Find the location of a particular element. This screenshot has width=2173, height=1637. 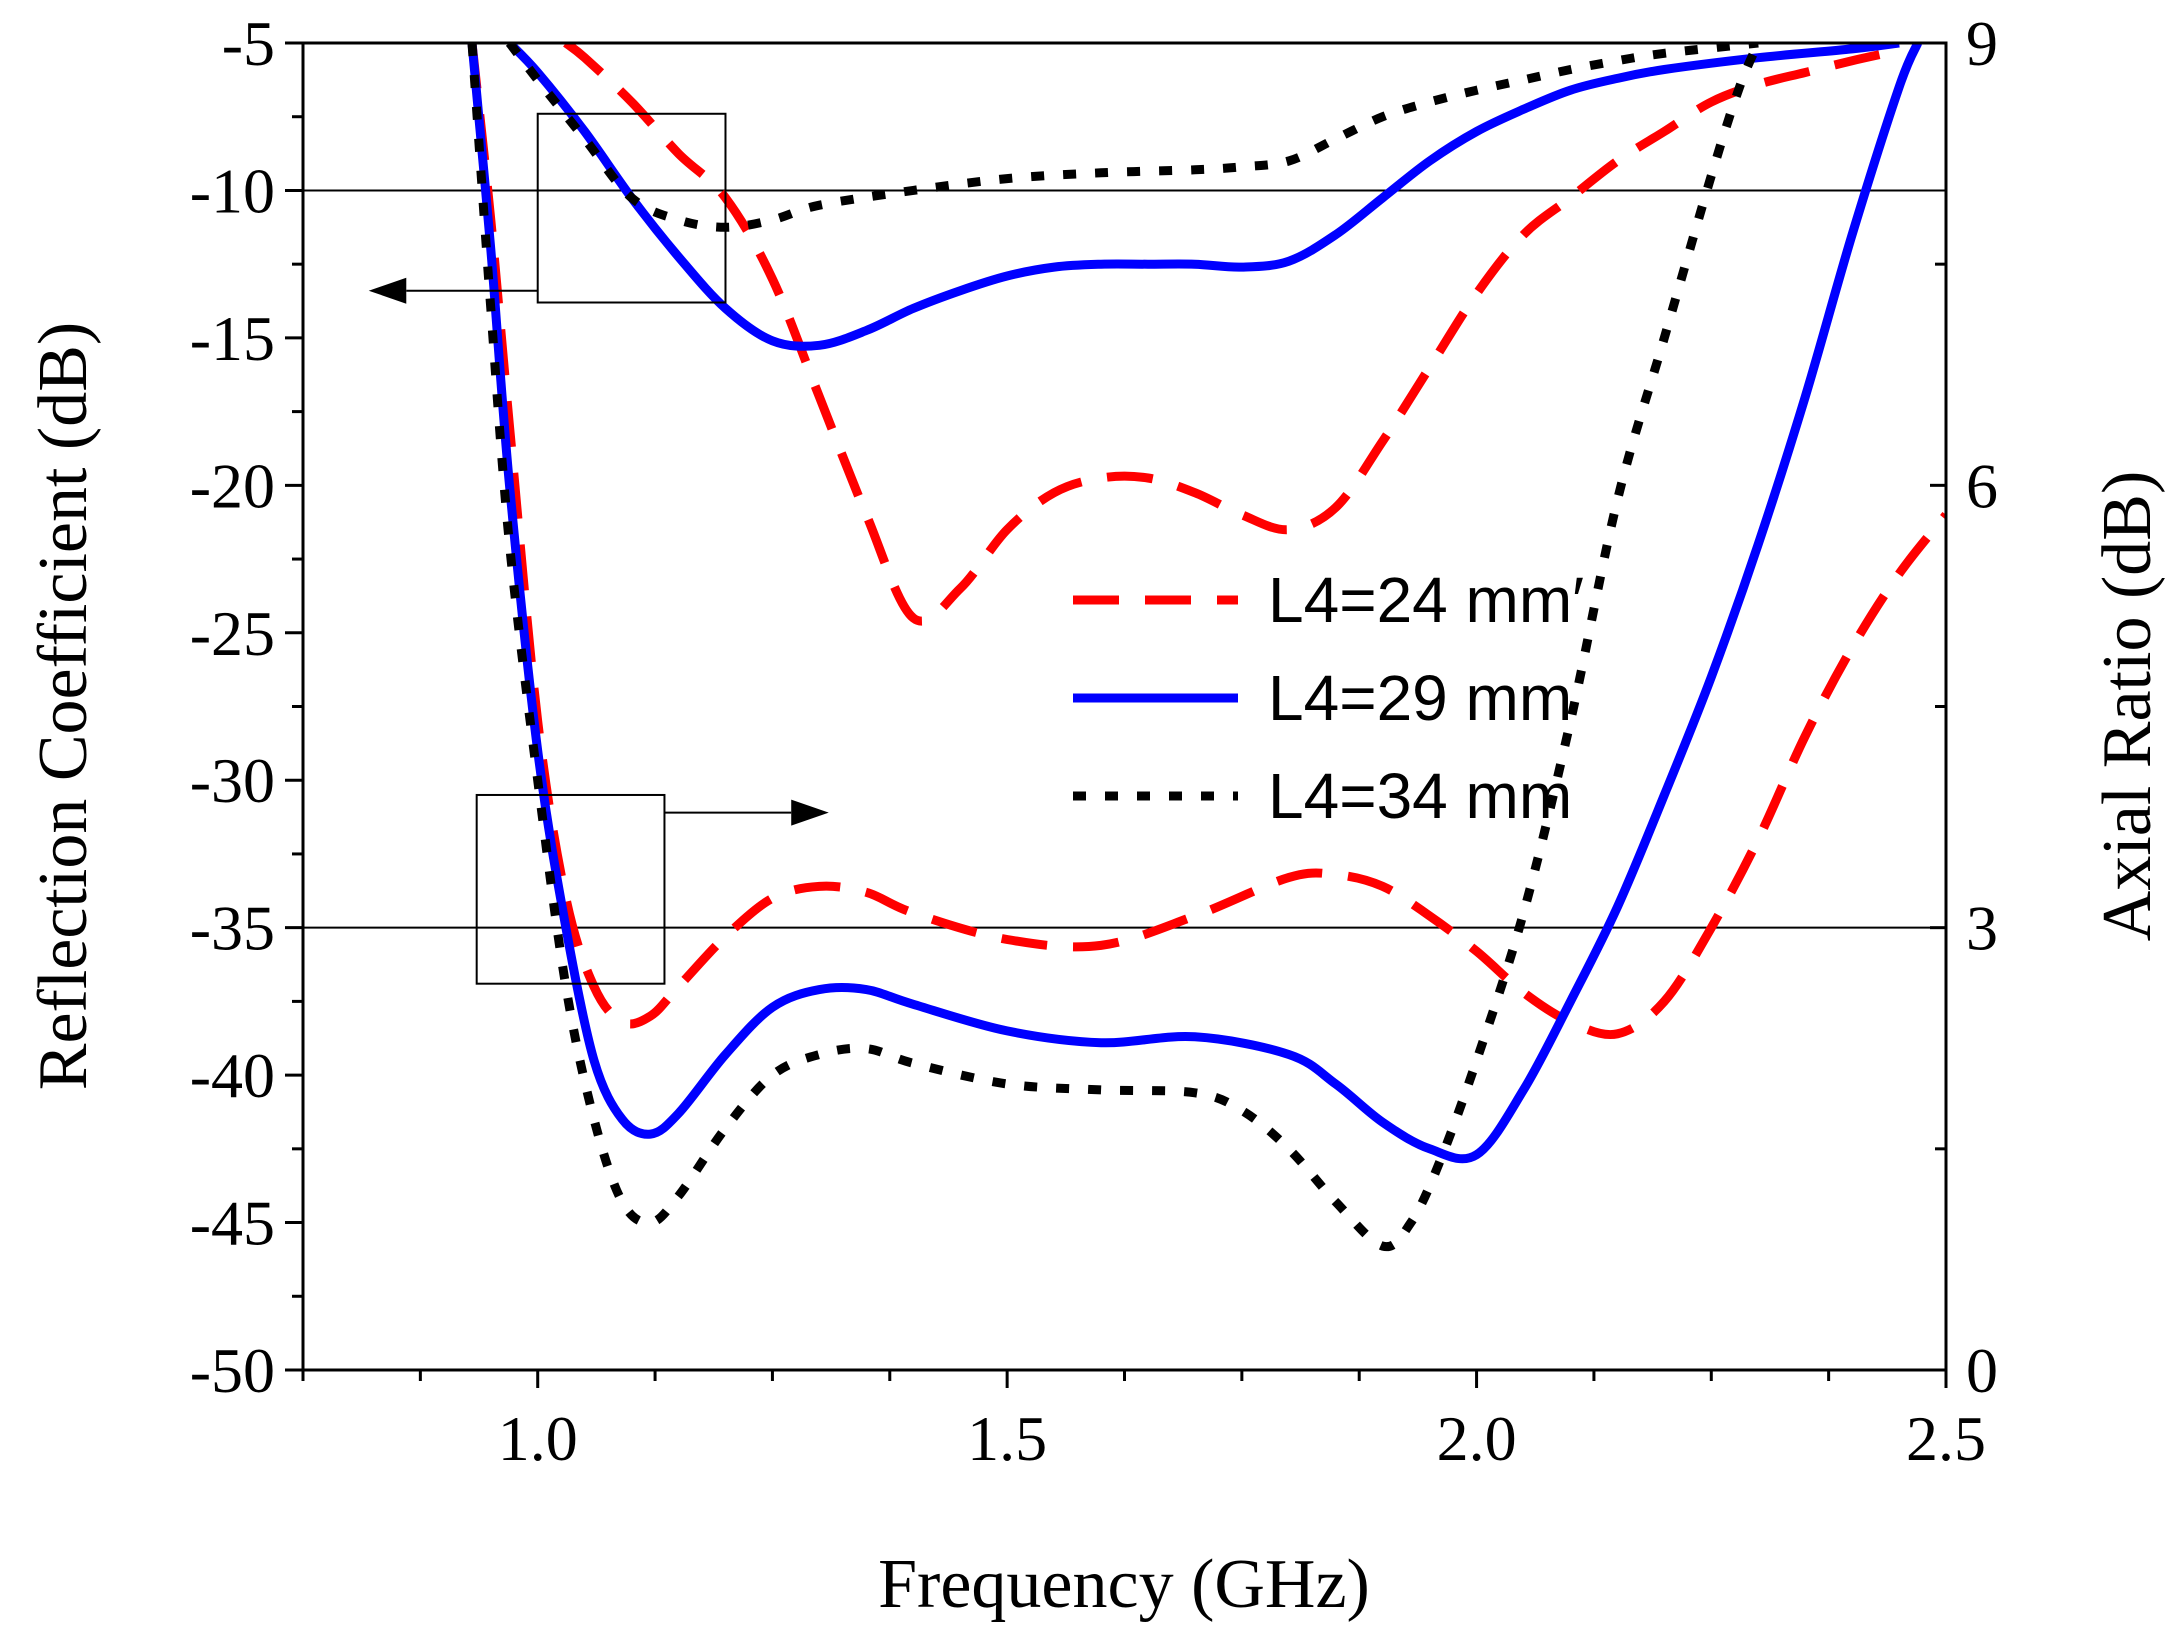

series-1-axial-ratio-line is located at coordinates (1203, 197).